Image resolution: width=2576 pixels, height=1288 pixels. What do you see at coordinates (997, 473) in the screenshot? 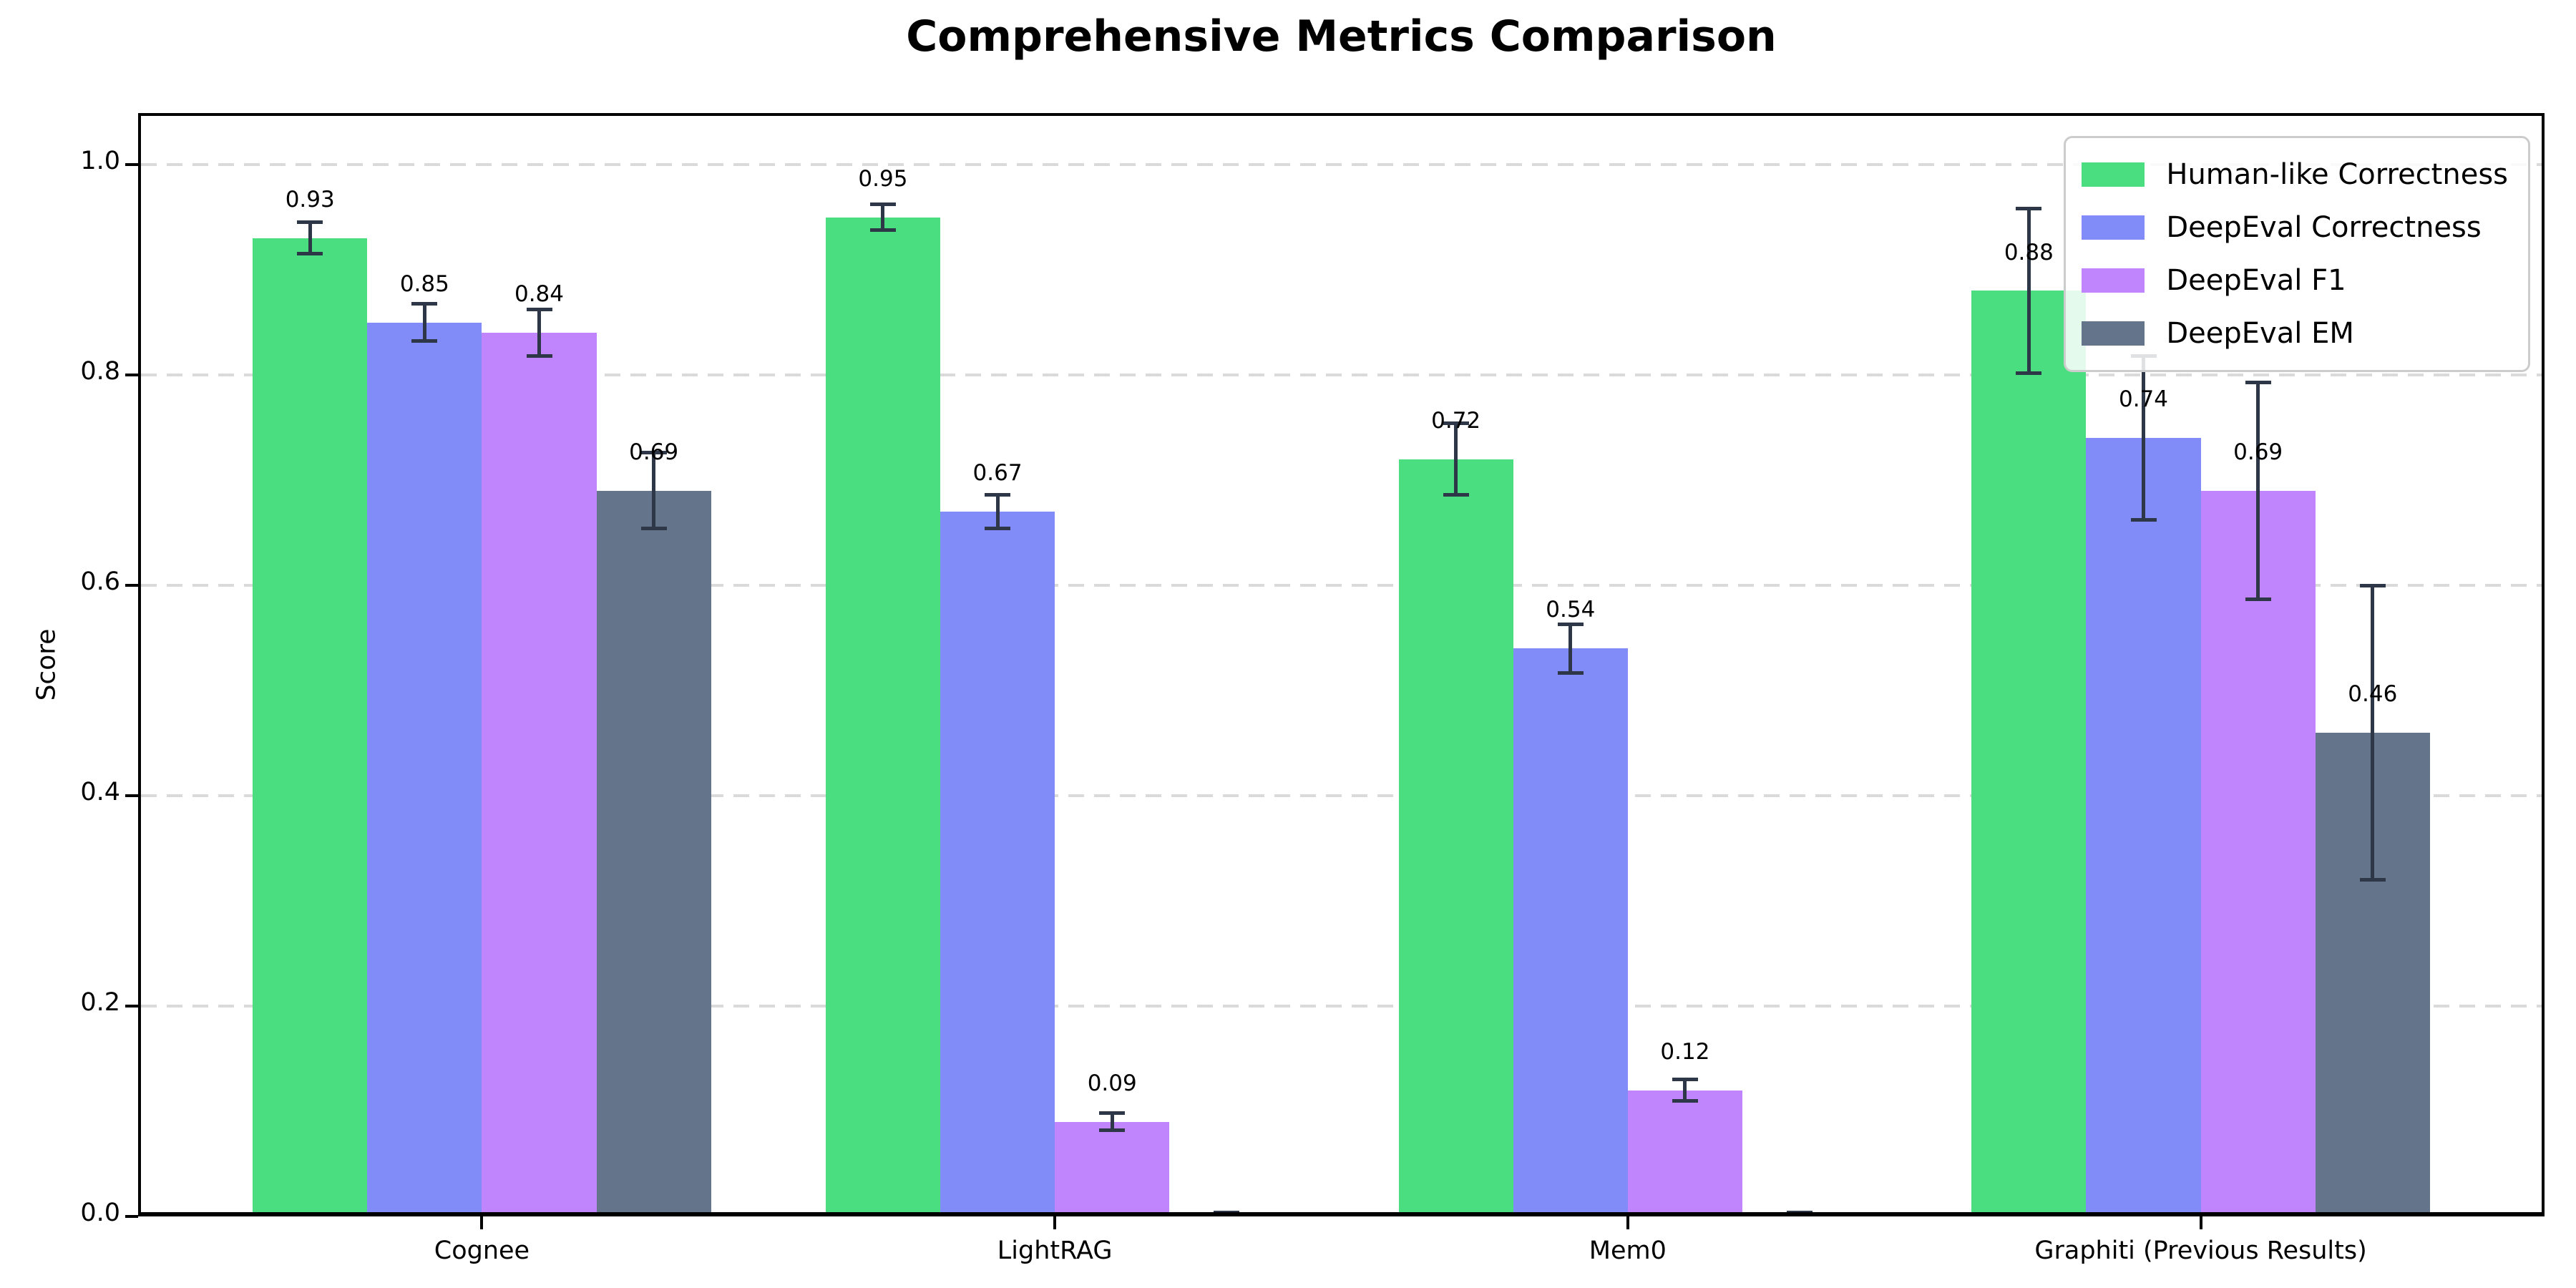
I see `bar-value-label: 0.67` at bounding box center [997, 473].